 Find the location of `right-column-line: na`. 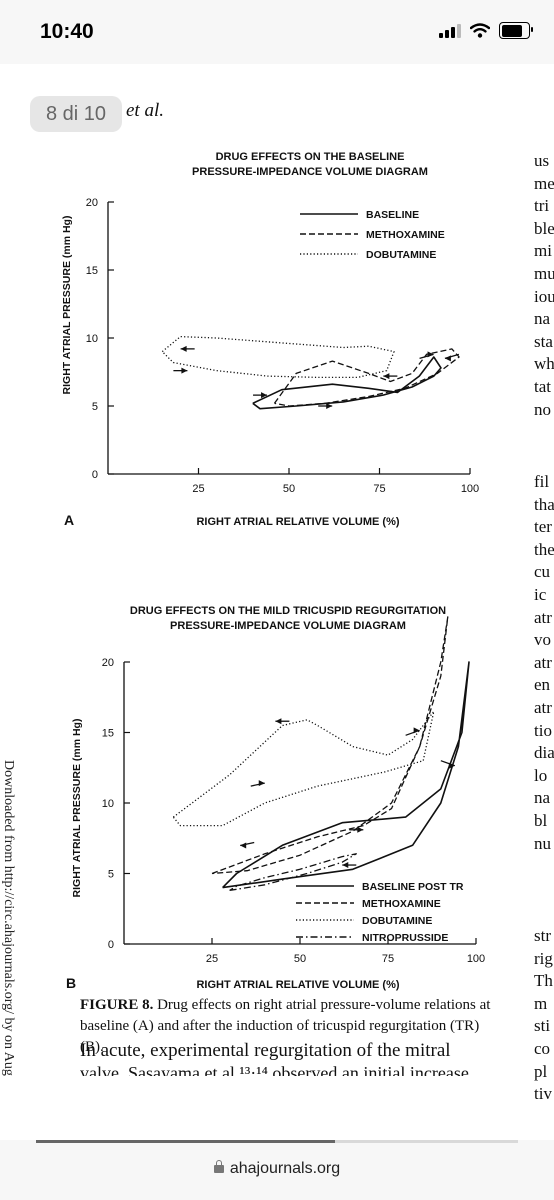

right-column-line: na is located at coordinates (542, 319).